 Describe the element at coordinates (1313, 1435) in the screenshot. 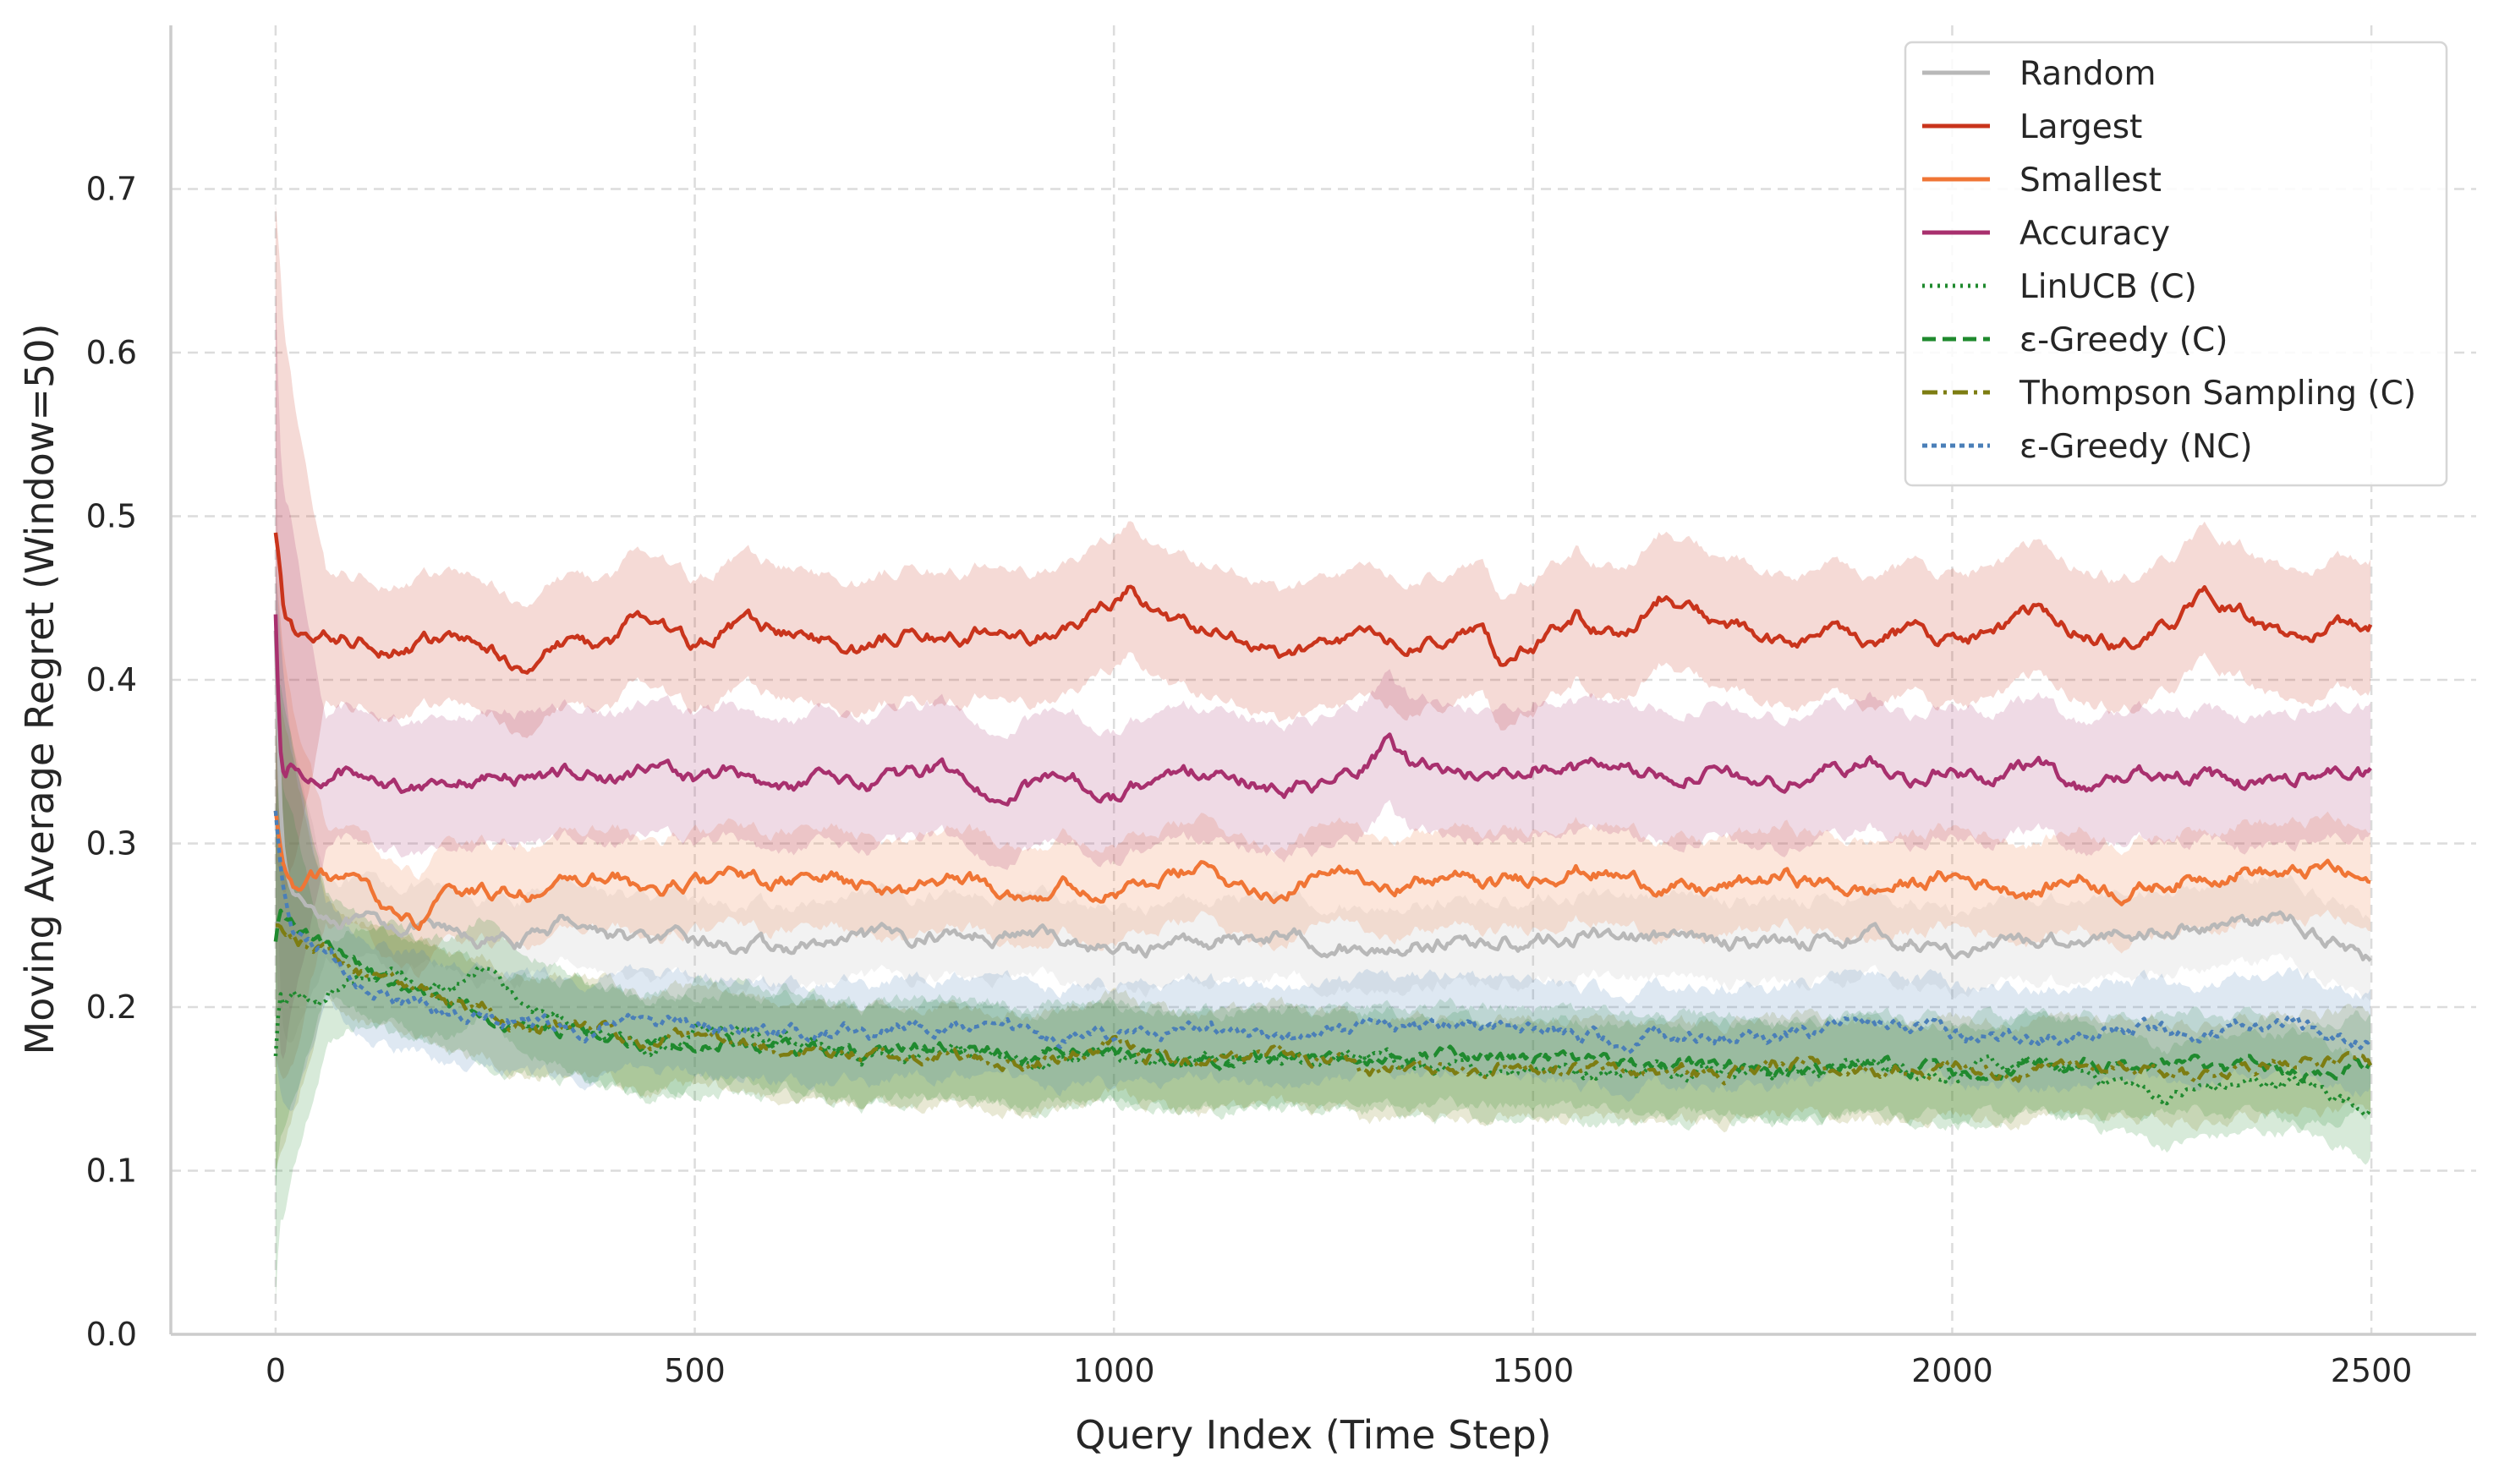

I see `x-axis-label: Query Index (Time Step)` at that location.